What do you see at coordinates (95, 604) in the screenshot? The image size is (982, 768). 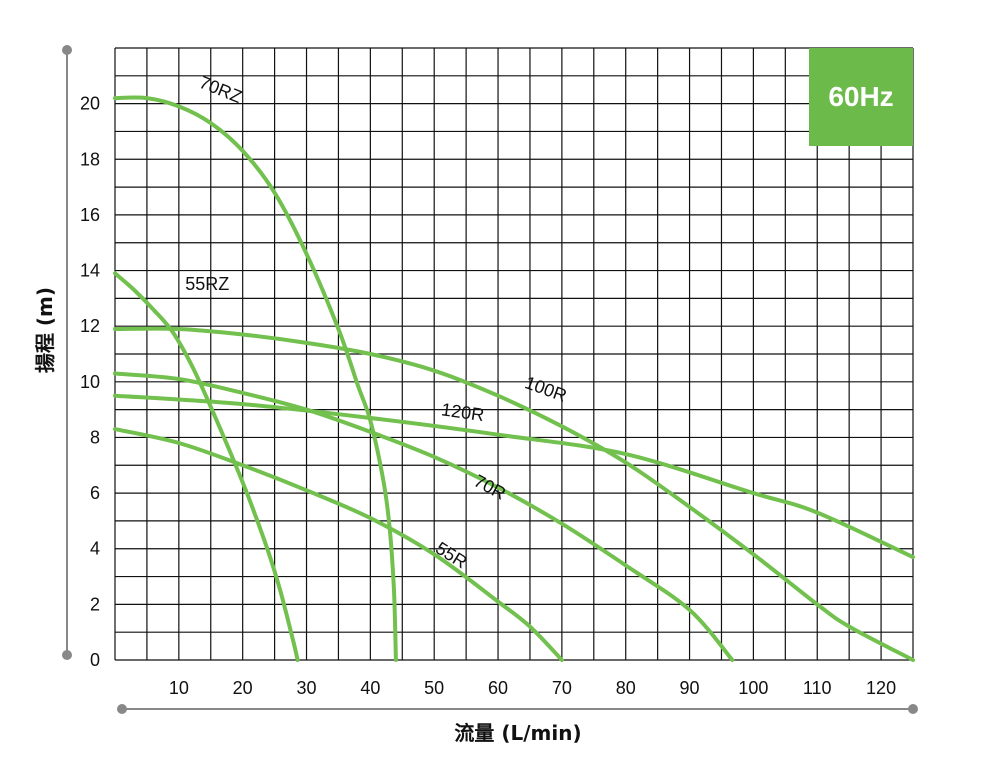 I see `y-tick-label: 2` at bounding box center [95, 604].